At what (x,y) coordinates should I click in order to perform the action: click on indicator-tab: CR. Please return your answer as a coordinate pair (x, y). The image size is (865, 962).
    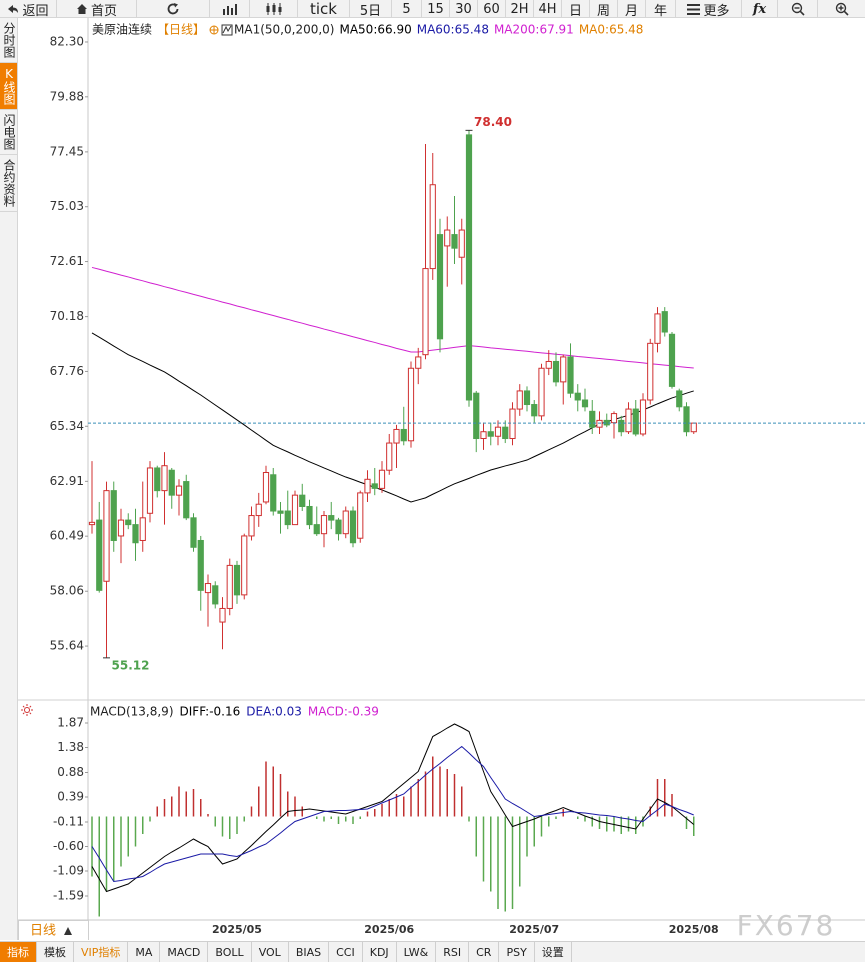
    Looking at the image, I should click on (484, 952).